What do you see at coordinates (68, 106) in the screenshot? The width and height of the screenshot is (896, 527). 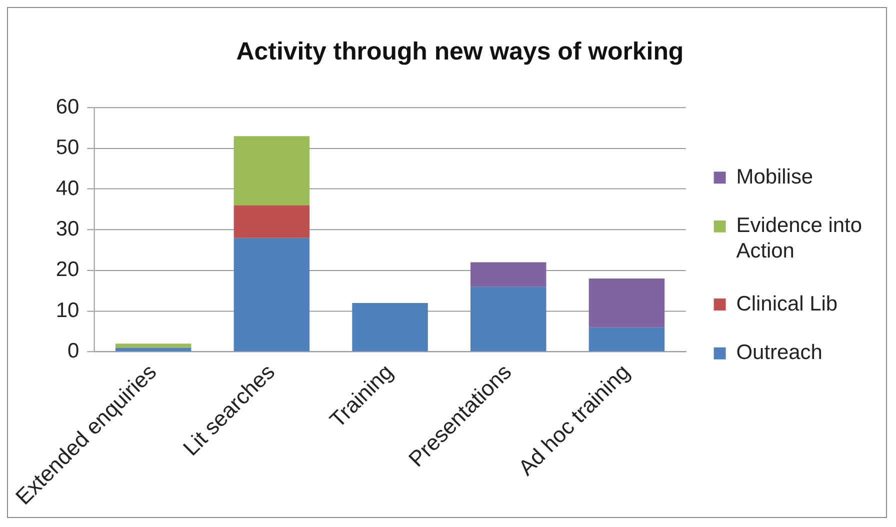 I see `y-tick-label: 60` at bounding box center [68, 106].